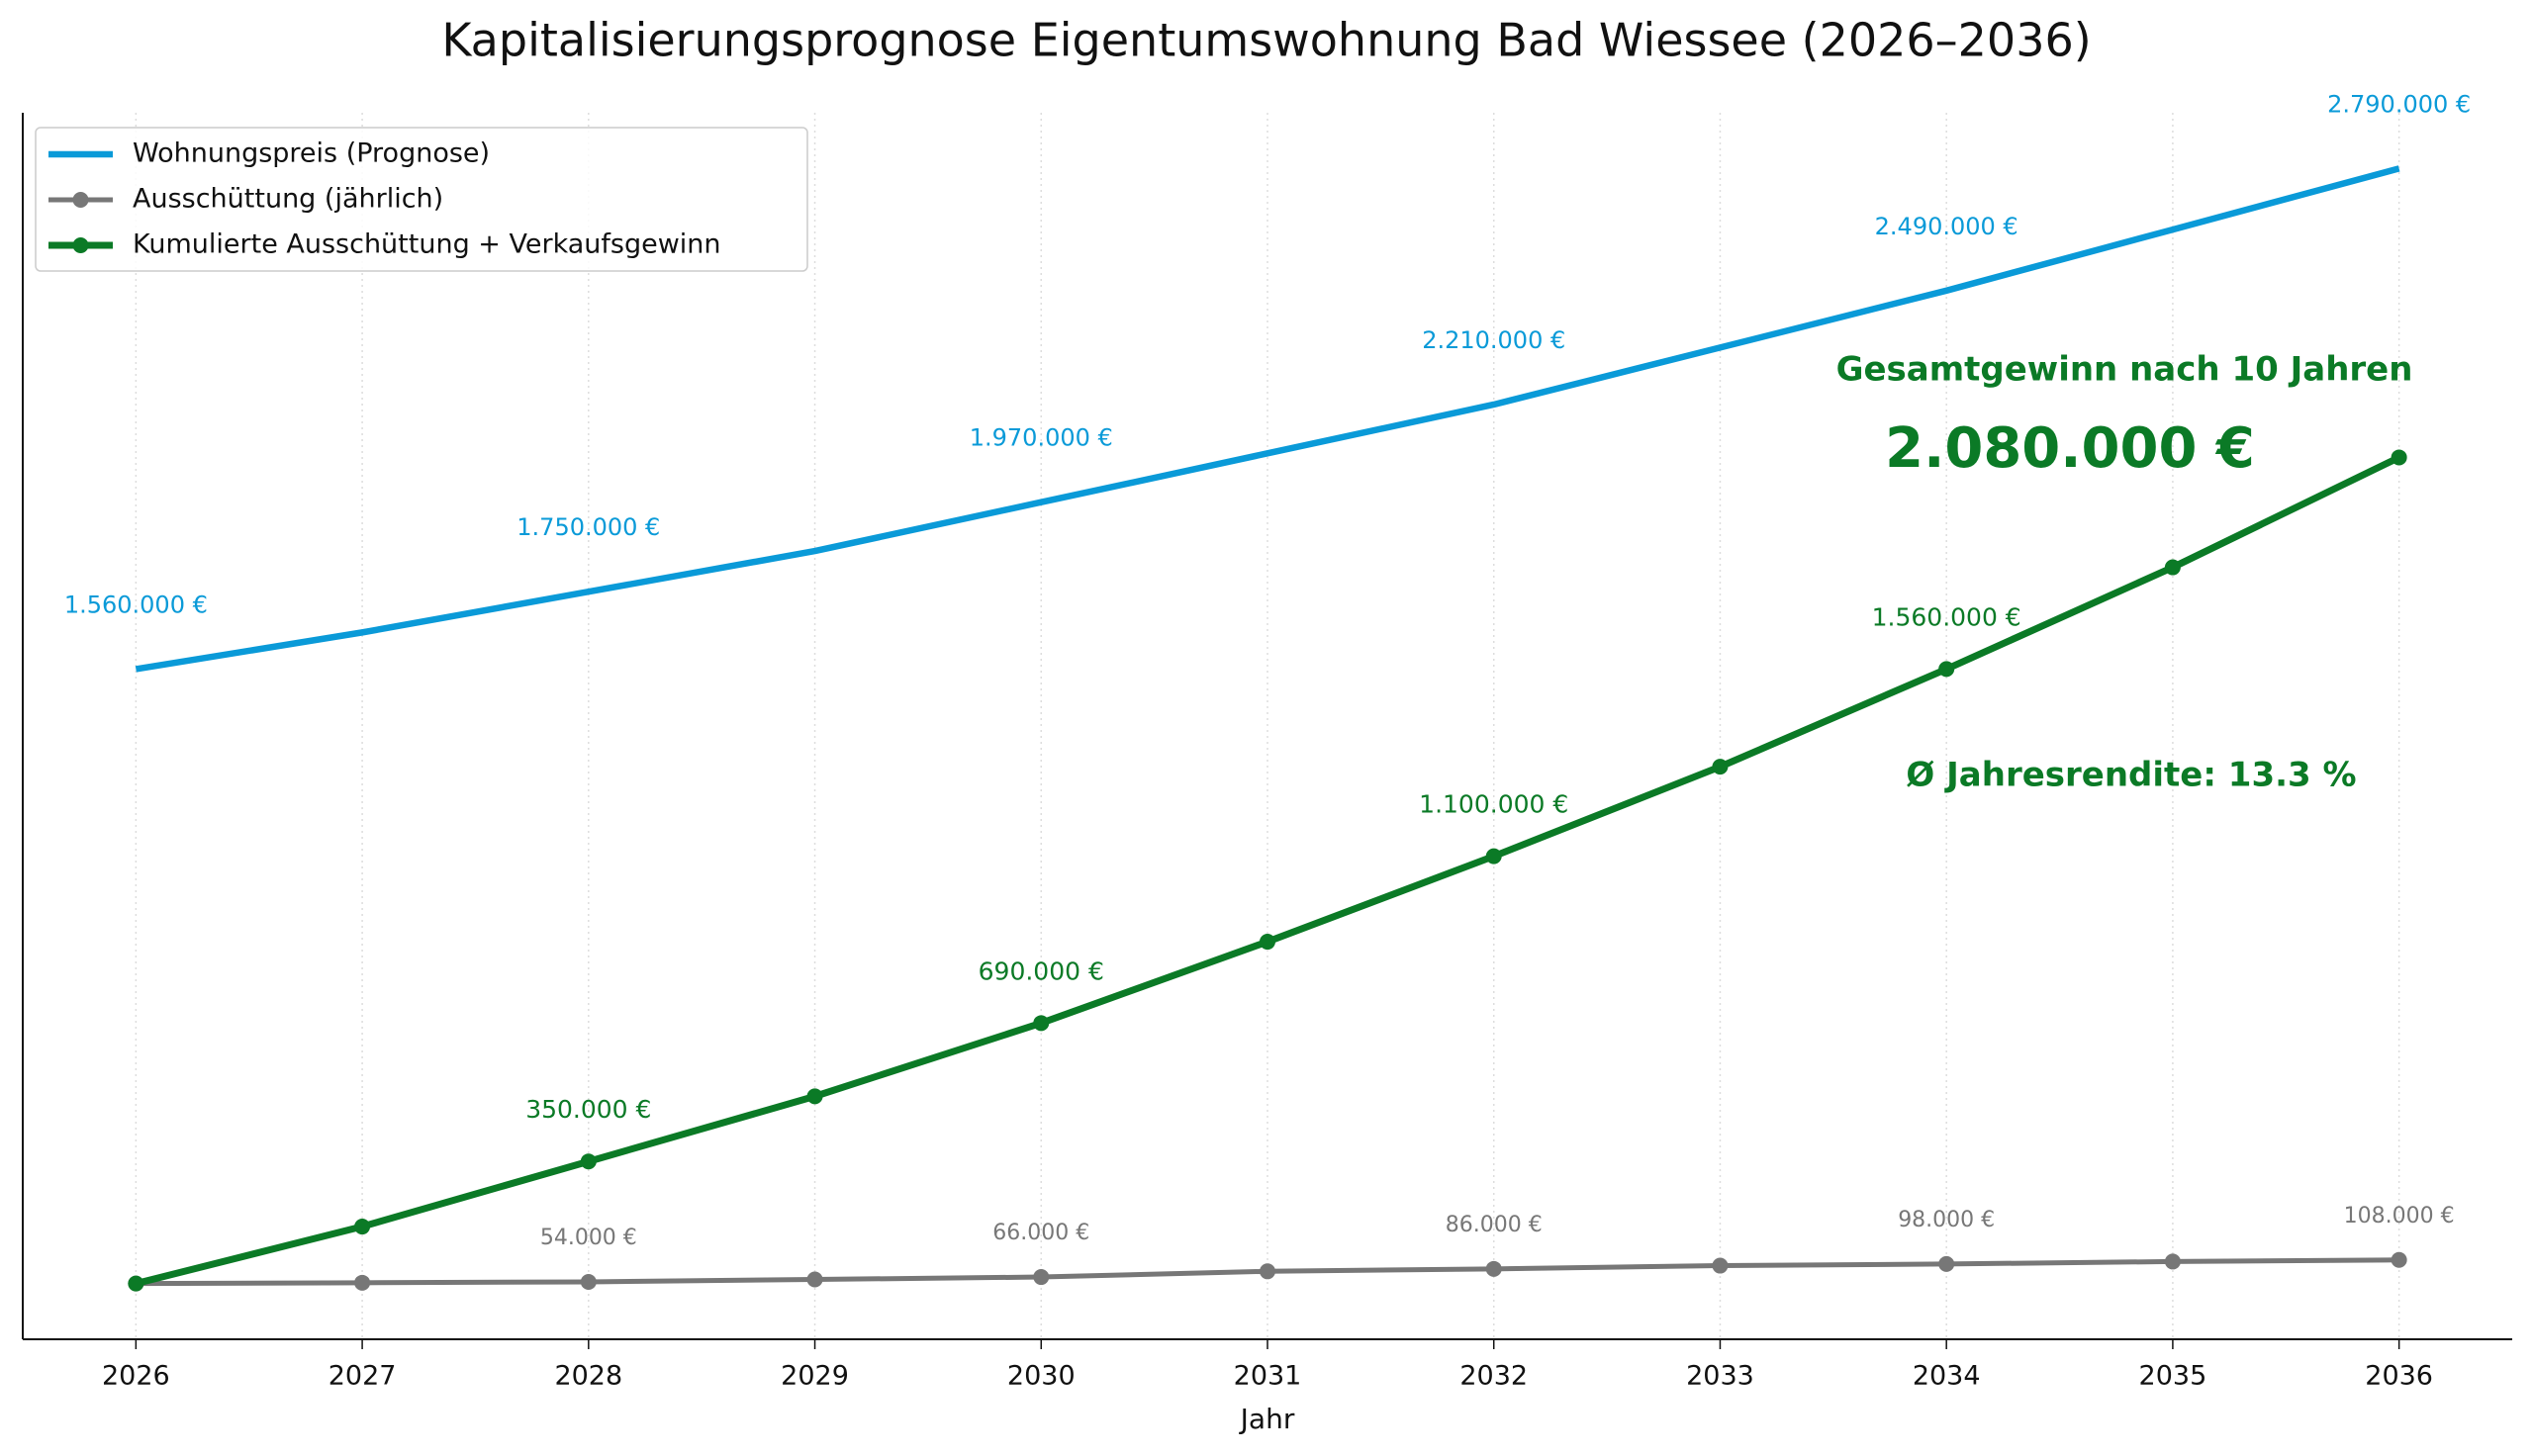 The image size is (2533, 1456). Describe the element at coordinates (2399, 1376) in the screenshot. I see `x-tick-label: 2036` at that location.